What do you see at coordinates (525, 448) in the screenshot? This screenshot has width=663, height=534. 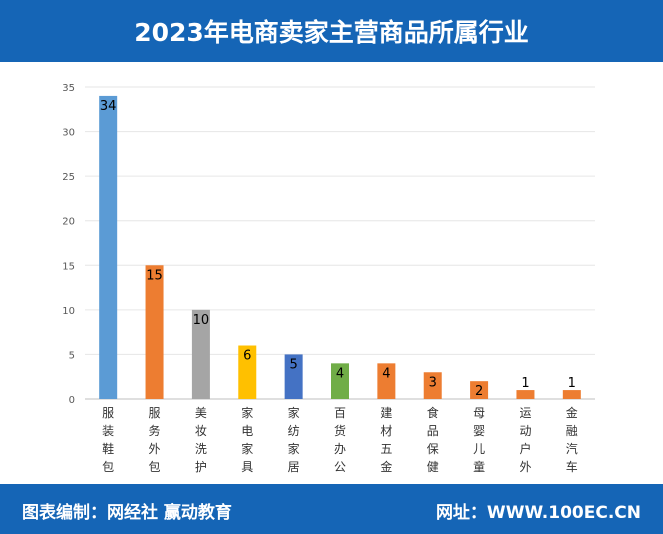 I see `x-tick-label: 户` at bounding box center [525, 448].